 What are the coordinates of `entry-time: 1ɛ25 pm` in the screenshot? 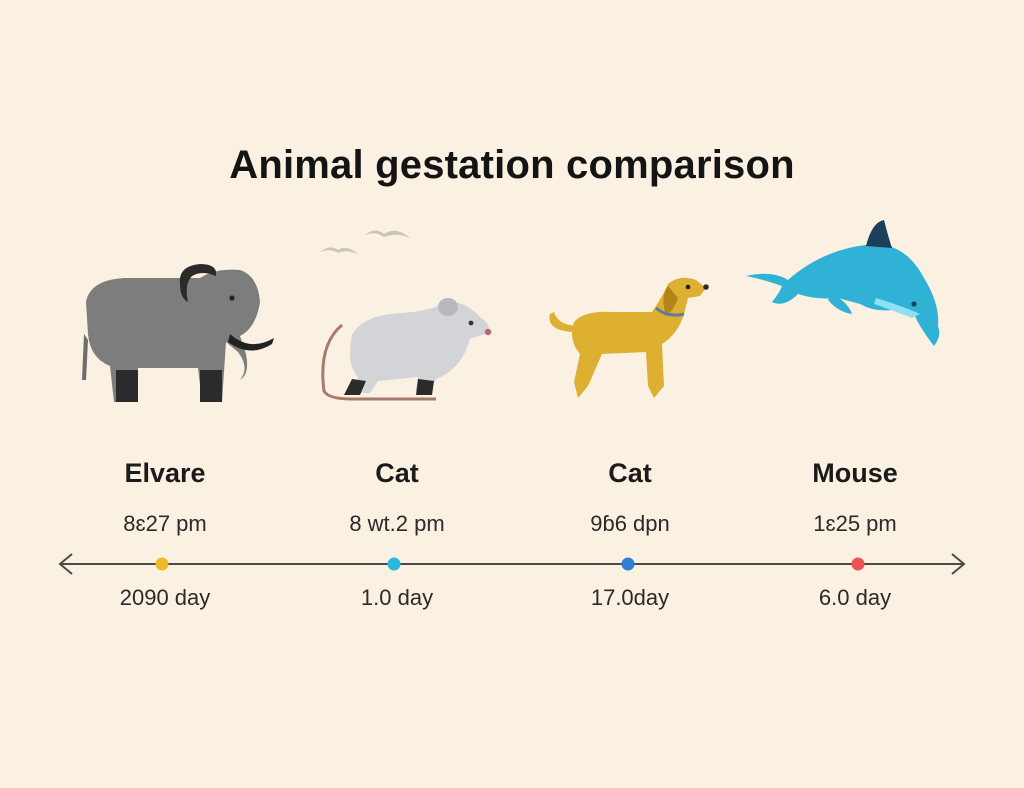 It's located at (855, 523).